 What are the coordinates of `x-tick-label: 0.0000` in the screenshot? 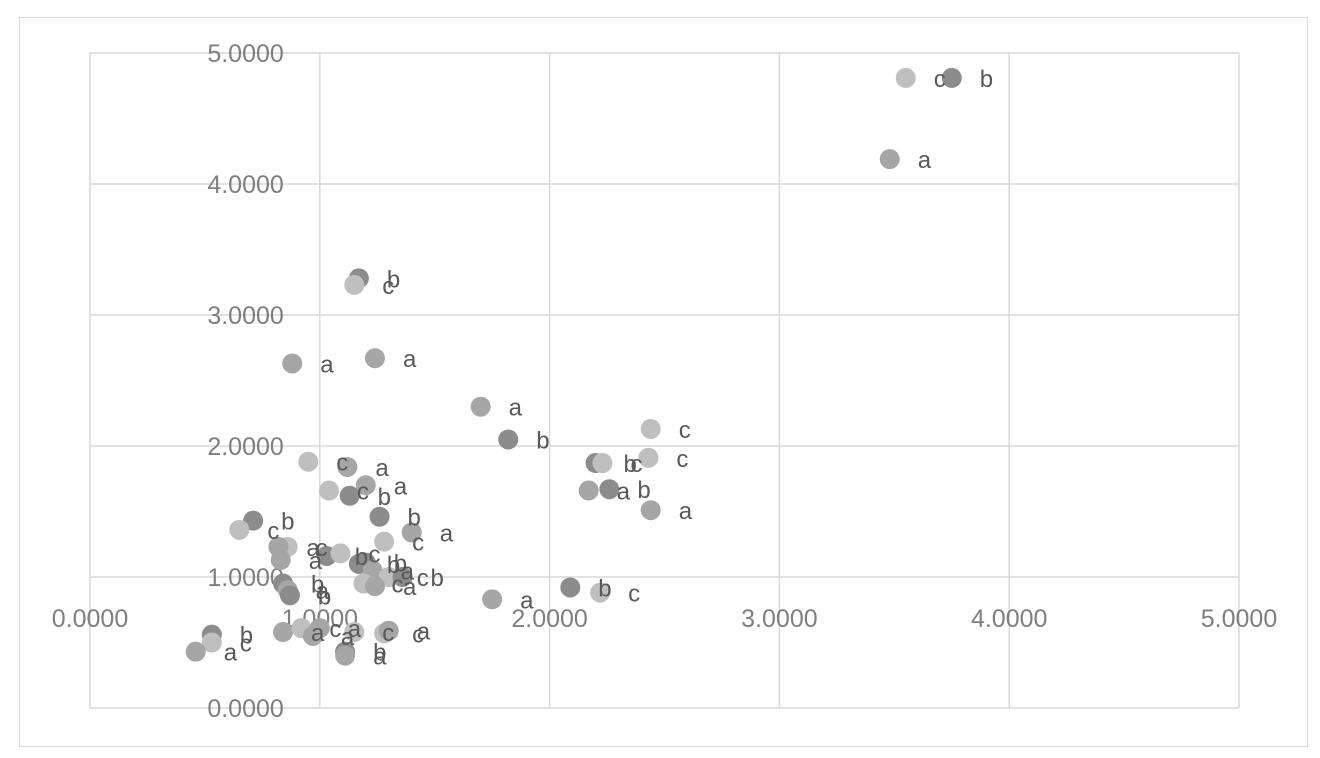 It's located at (90, 619).